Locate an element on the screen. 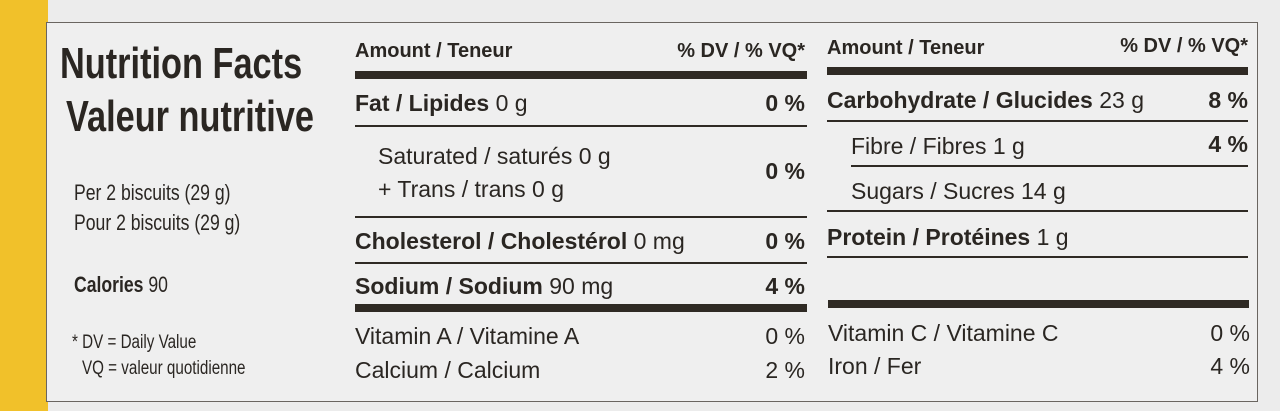 This screenshot has width=1280, height=411. title-en: Nutrition Facts is located at coordinates (181, 63).